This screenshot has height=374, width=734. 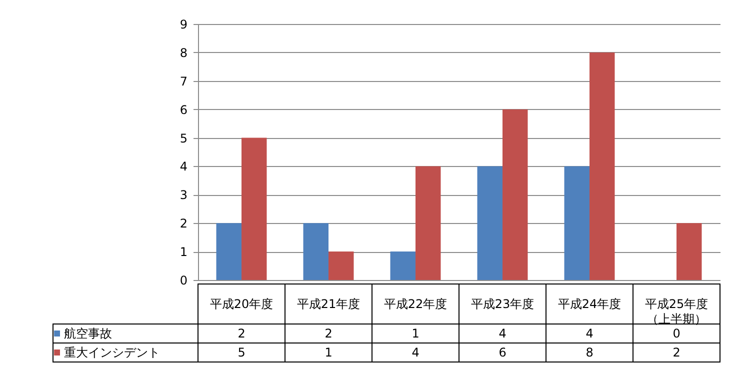 I want to click on legend-label: 航空事故, so click(x=88, y=333).